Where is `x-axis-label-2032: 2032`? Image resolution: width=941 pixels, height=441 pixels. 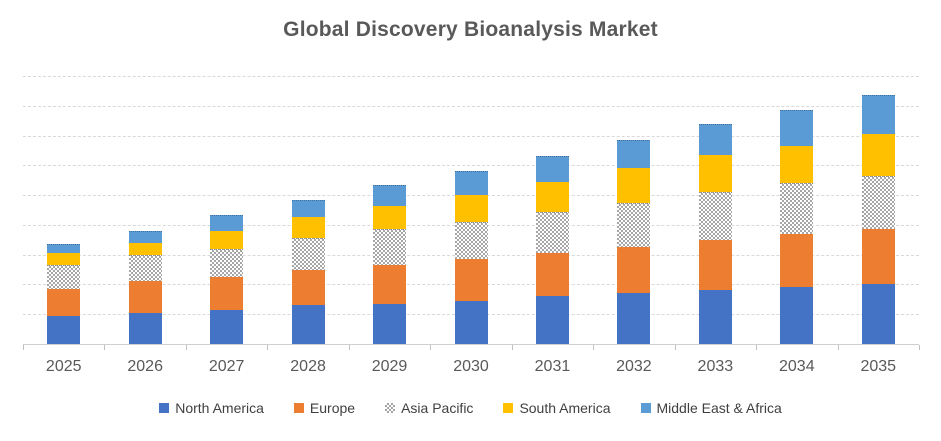
x-axis-label-2032: 2032 is located at coordinates (634, 366).